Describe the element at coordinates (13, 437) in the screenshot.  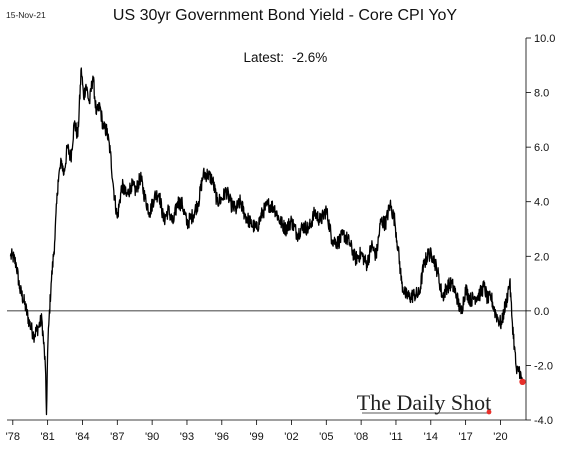
I see `x-tick-label: '78` at that location.